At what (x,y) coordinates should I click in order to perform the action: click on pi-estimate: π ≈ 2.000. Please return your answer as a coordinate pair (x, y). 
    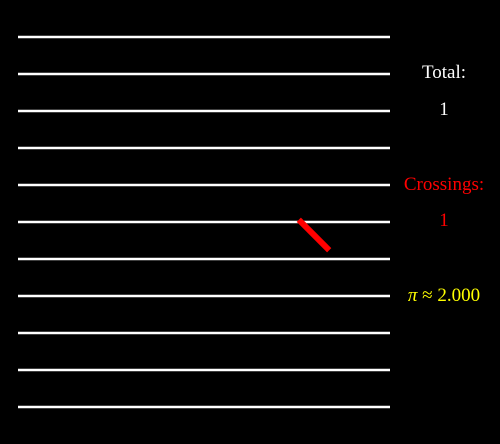
    Looking at the image, I should click on (444, 296).